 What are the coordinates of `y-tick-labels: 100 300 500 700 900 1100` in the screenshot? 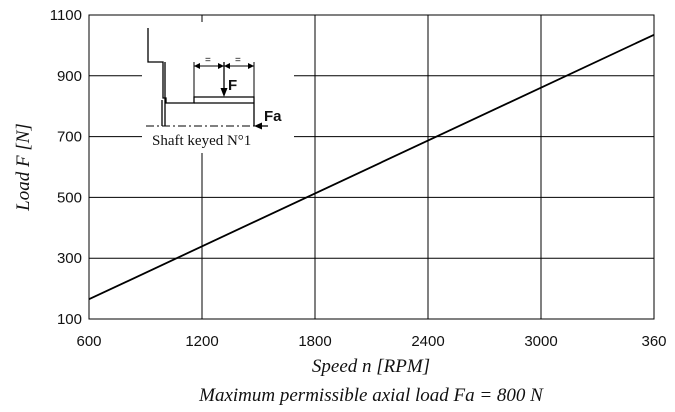 It's located at (66, 167).